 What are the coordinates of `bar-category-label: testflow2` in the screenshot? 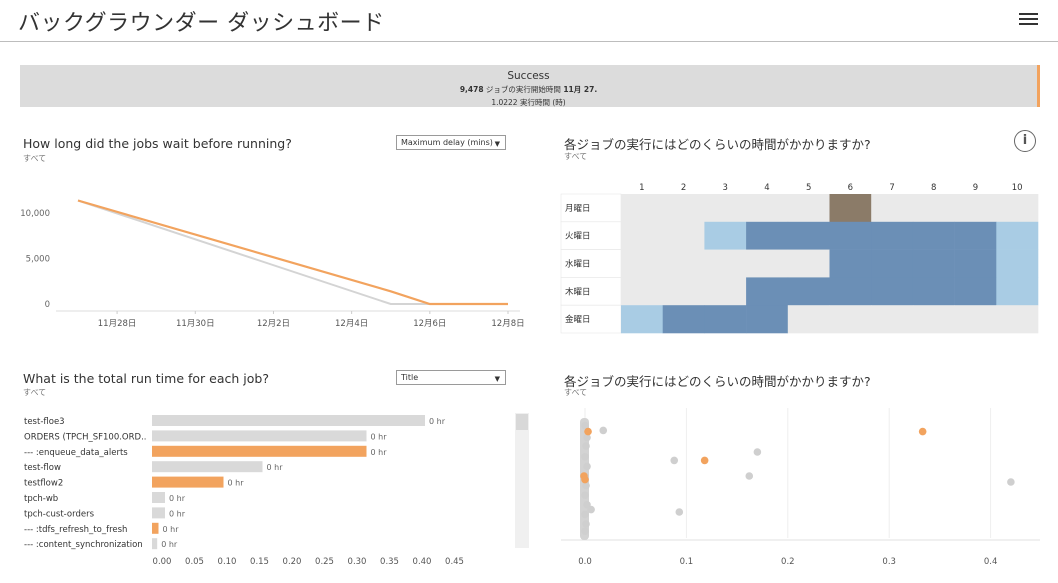 It's located at (43, 484).